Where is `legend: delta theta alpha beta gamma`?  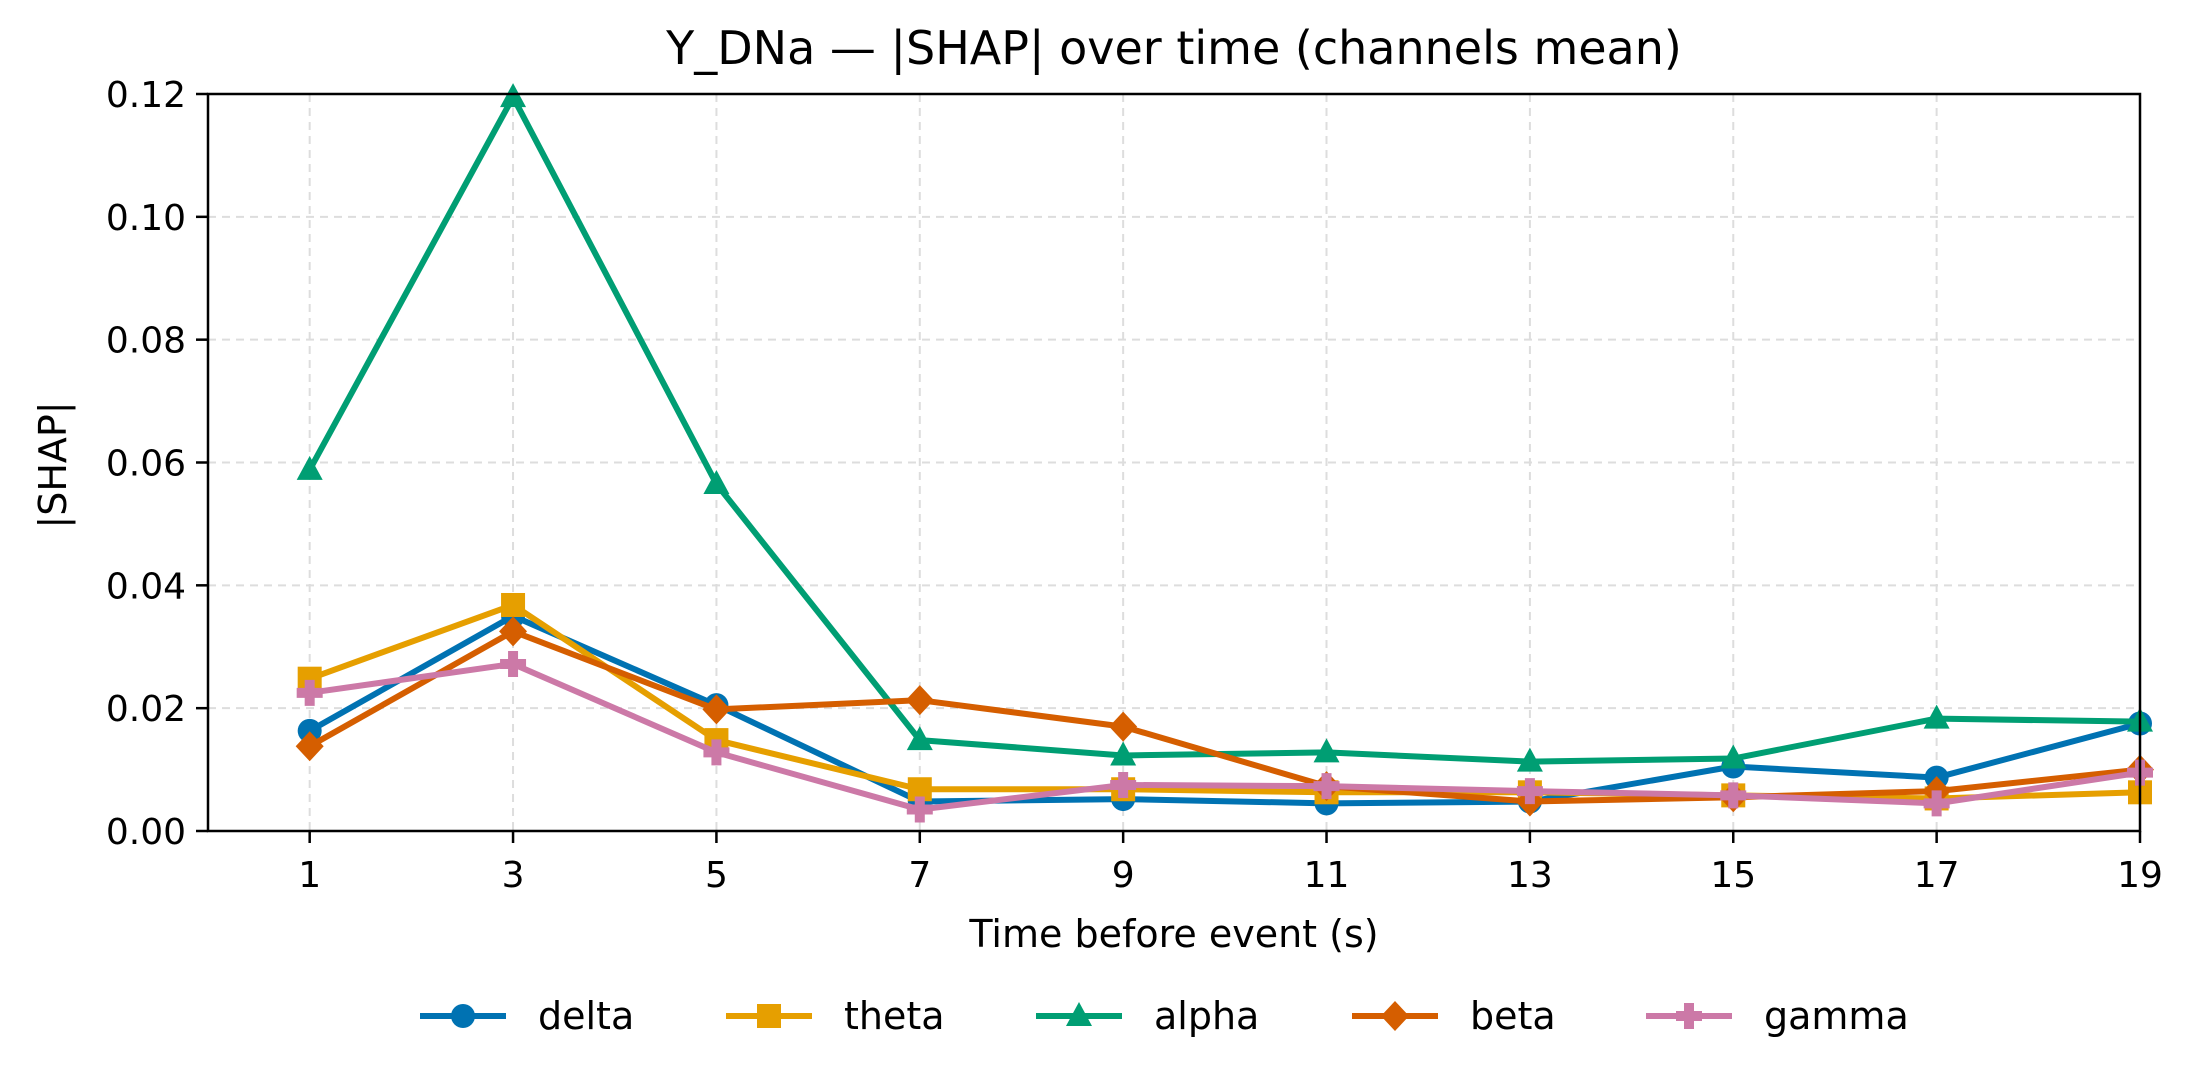 legend: delta theta alpha beta gamma is located at coordinates (1164, 1016).